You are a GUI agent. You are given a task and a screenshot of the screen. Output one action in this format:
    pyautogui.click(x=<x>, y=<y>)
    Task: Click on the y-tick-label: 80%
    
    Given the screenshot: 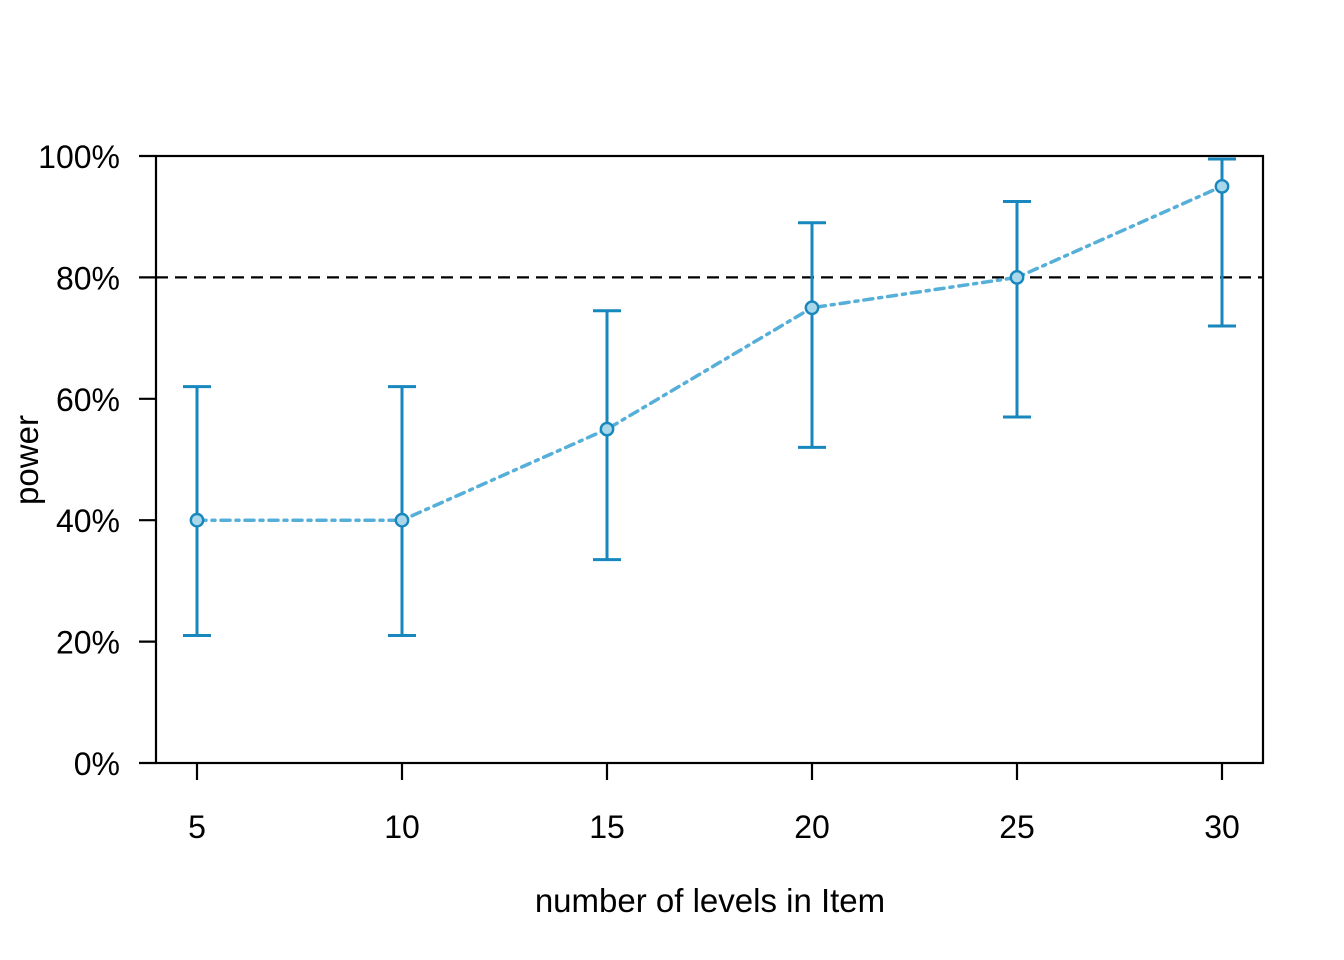 What is the action you would take?
    pyautogui.click(x=88, y=278)
    